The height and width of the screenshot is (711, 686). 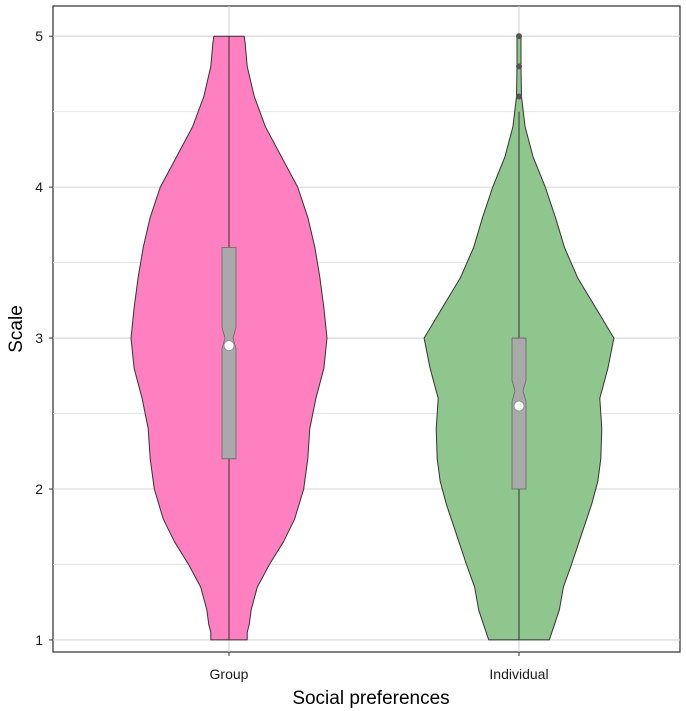 What do you see at coordinates (44, 338) in the screenshot?
I see `y-axis: 1 2 3 4 5` at bounding box center [44, 338].